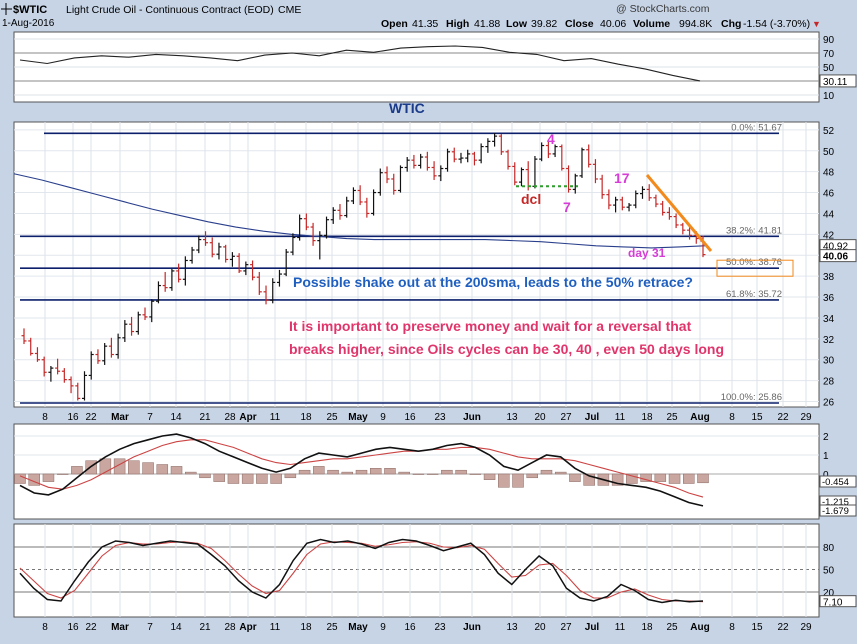 The height and width of the screenshot is (644, 857). Describe the element at coordinates (358, 627) in the screenshot. I see `stoch-x-tick-label: May` at that location.